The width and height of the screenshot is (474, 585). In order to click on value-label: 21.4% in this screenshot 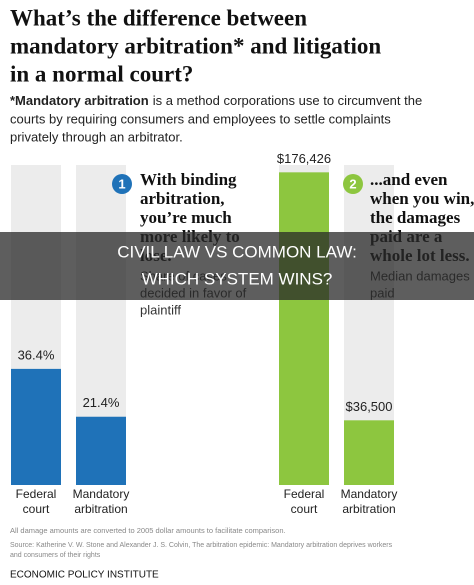, I will do `click(101, 402)`.